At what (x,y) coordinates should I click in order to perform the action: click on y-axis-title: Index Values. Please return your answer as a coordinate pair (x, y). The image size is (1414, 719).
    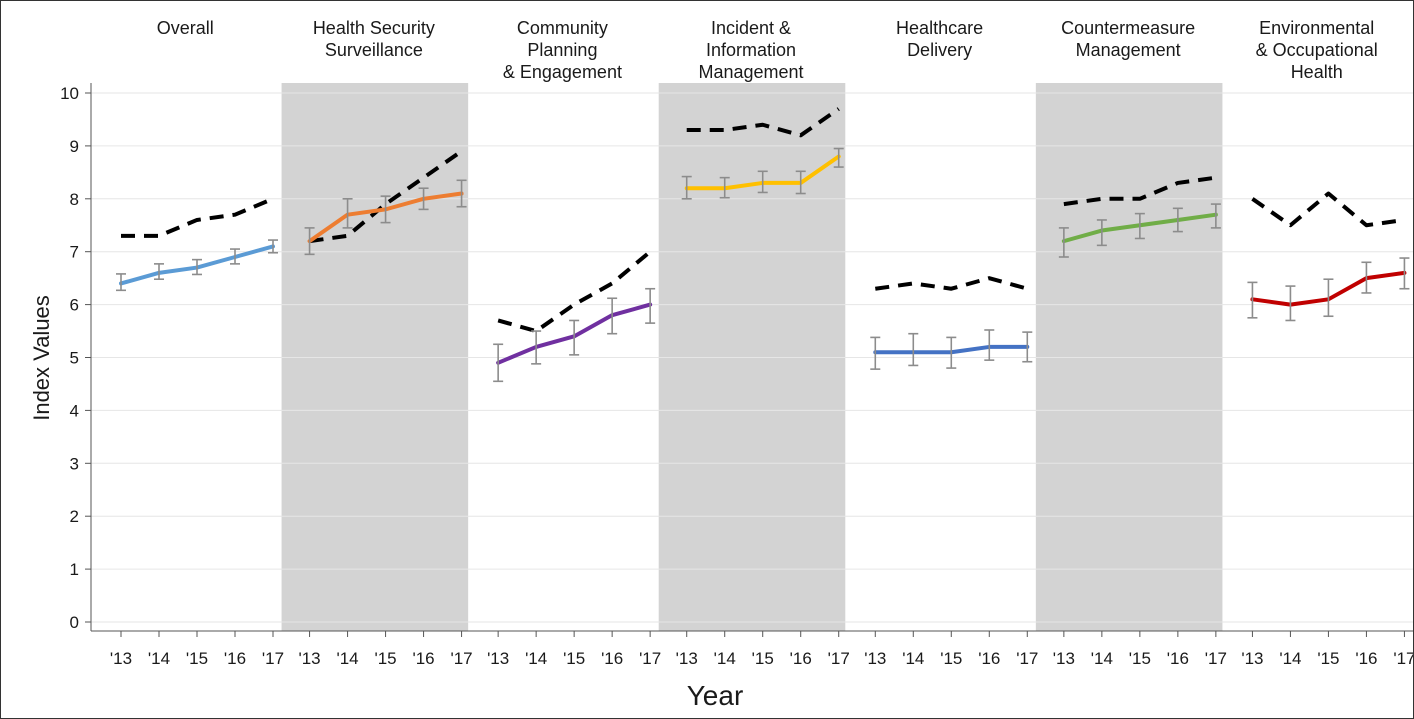
    Looking at the image, I should click on (41, 358).